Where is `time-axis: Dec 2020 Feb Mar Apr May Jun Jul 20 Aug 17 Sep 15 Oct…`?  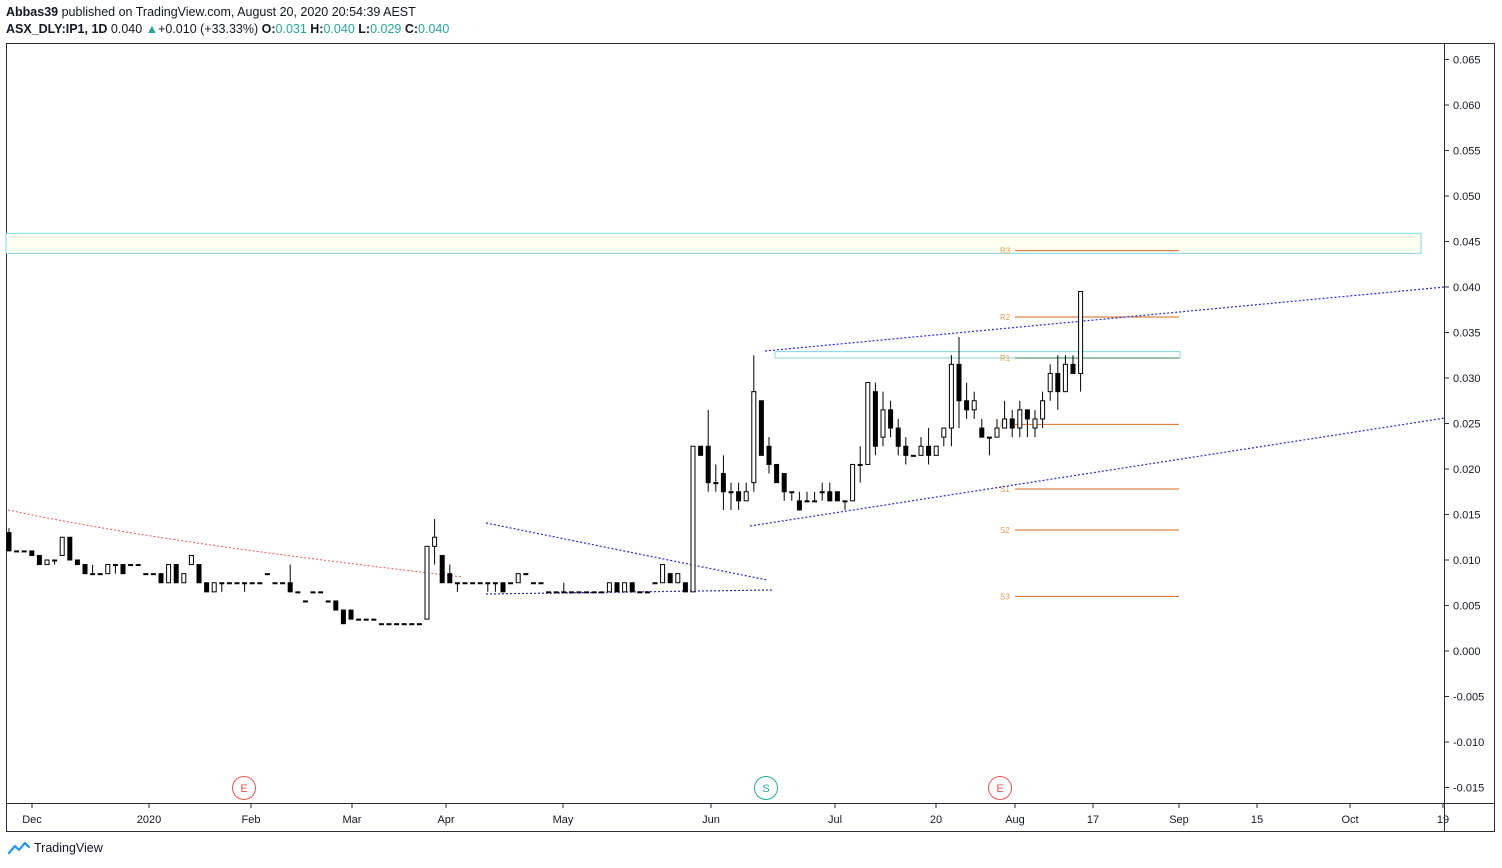 time-axis: Dec 2020 Feb Mar Apr May Jun Jul 20 Aug 17 Sep 15 Oct… is located at coordinates (735, 814).